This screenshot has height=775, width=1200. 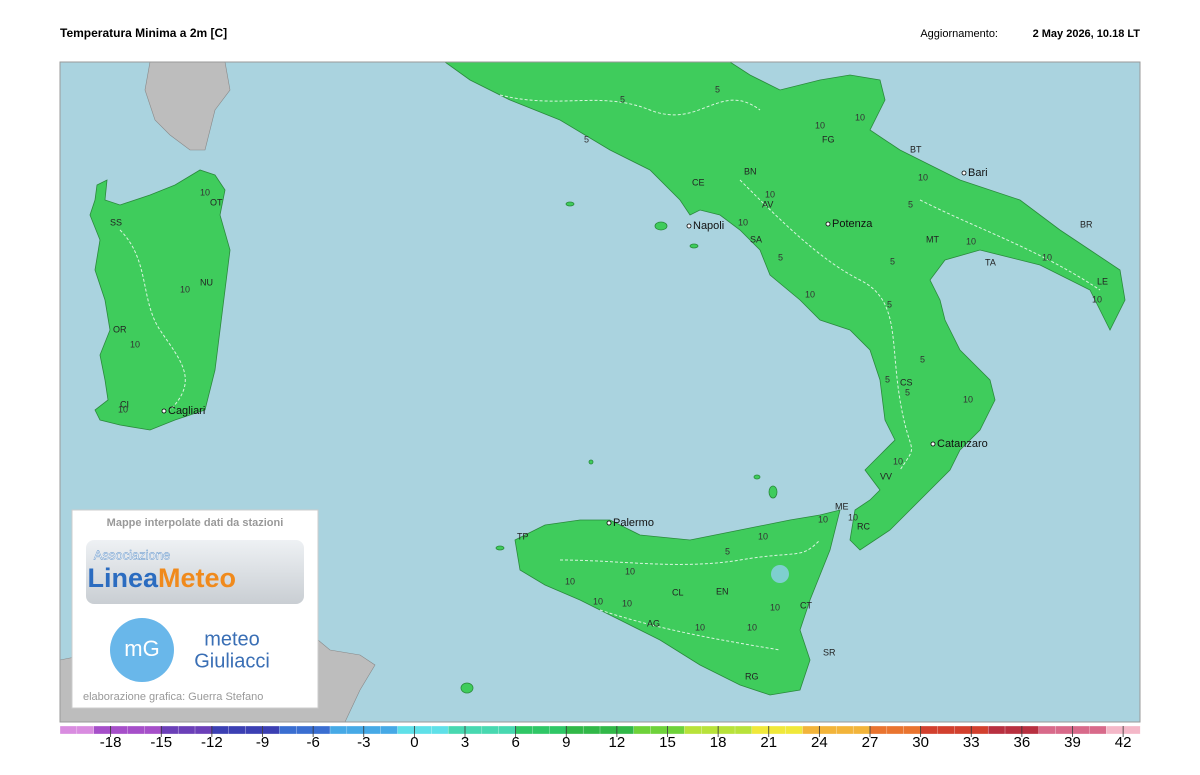 What do you see at coordinates (1086, 224) in the screenshot?
I see `province-code: BR` at bounding box center [1086, 224].